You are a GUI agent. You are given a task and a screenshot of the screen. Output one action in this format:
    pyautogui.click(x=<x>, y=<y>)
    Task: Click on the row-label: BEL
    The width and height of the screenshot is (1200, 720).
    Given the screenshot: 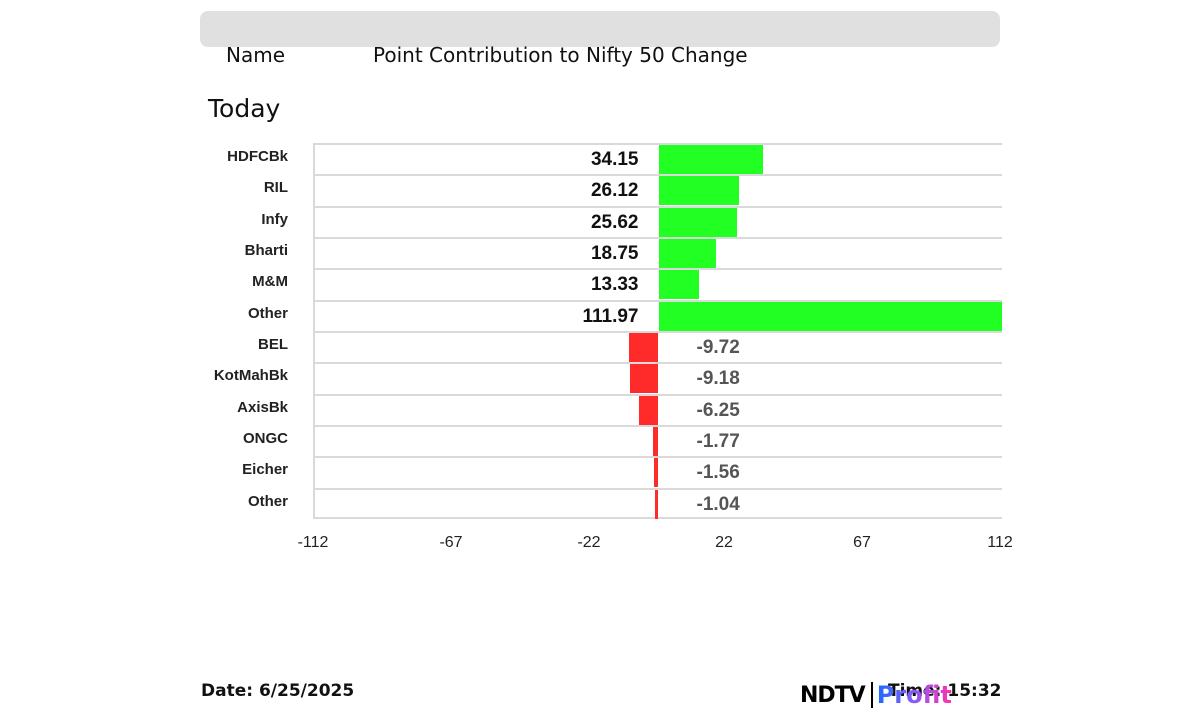 What is the action you would take?
    pyautogui.click(x=273, y=344)
    